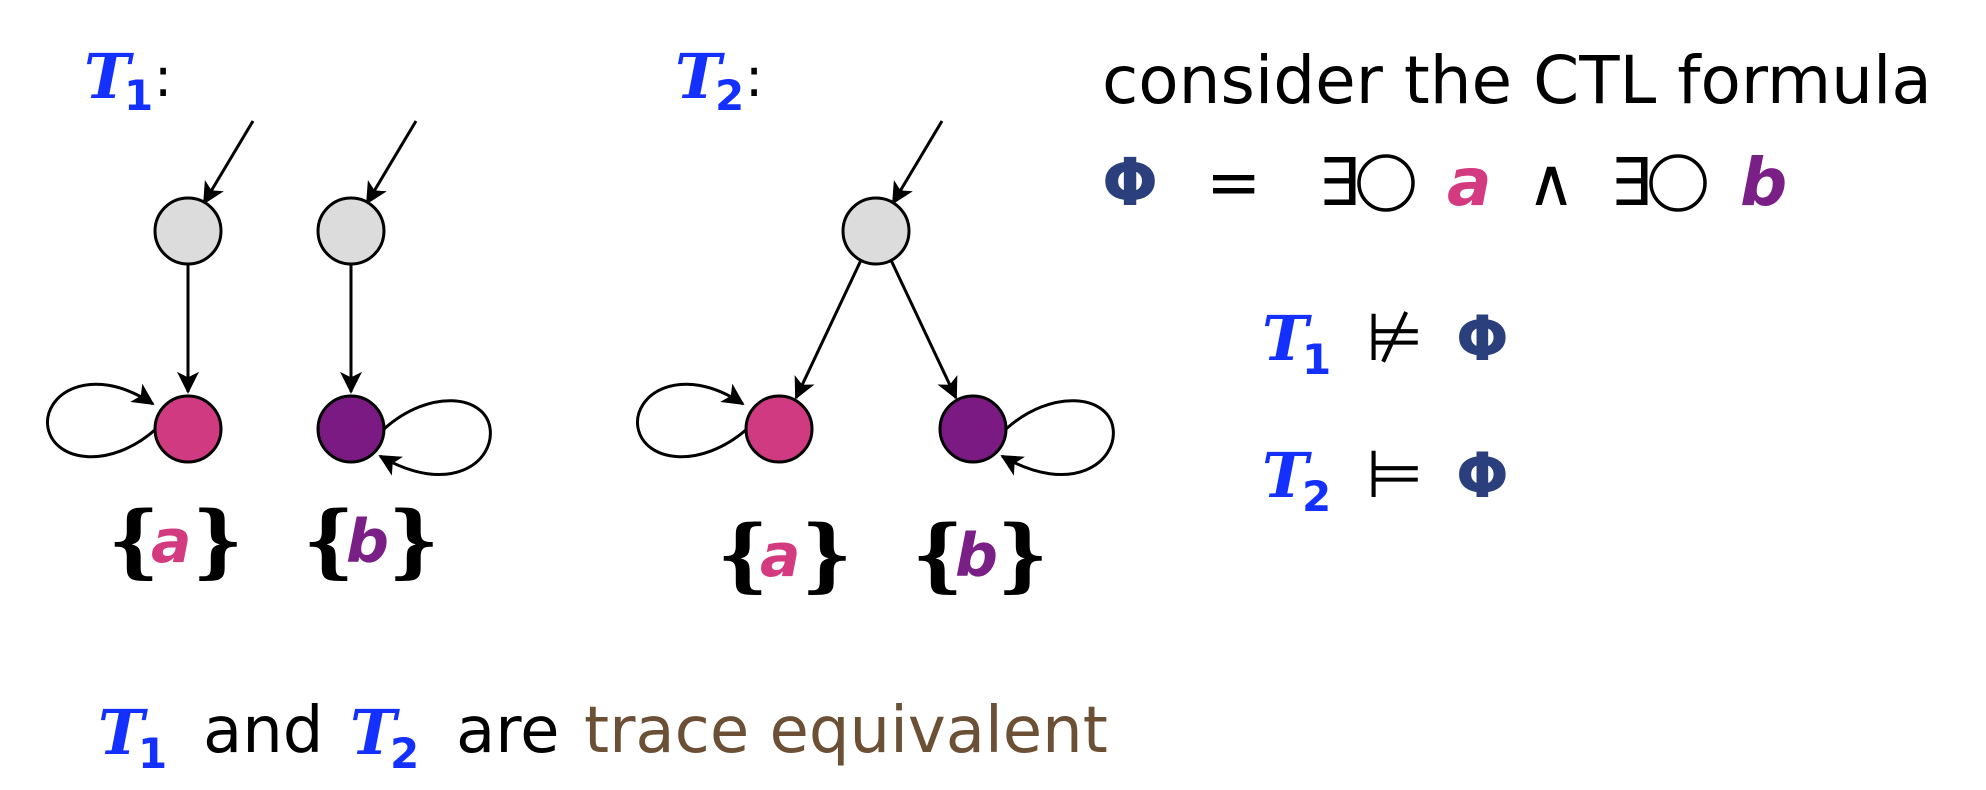 The width and height of the screenshot is (1986, 790). I want to click on conclusion-t1-symbol: T, so click(123, 732).